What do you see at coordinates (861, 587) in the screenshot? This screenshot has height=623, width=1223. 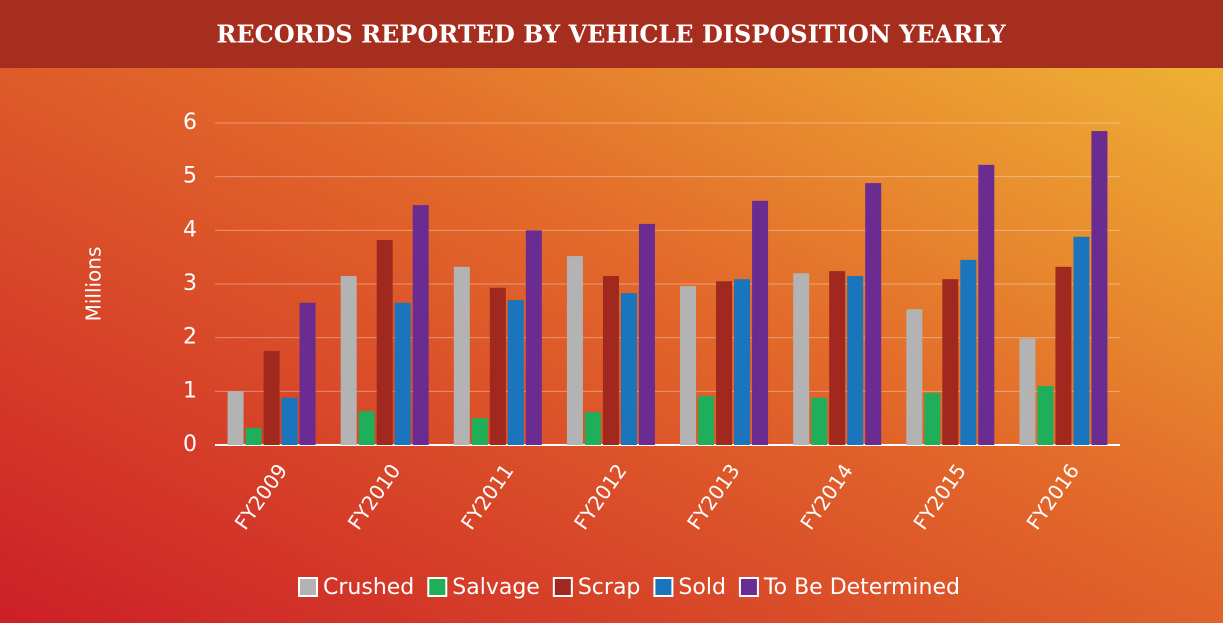 I see `legend-label: To Be Determined` at bounding box center [861, 587].